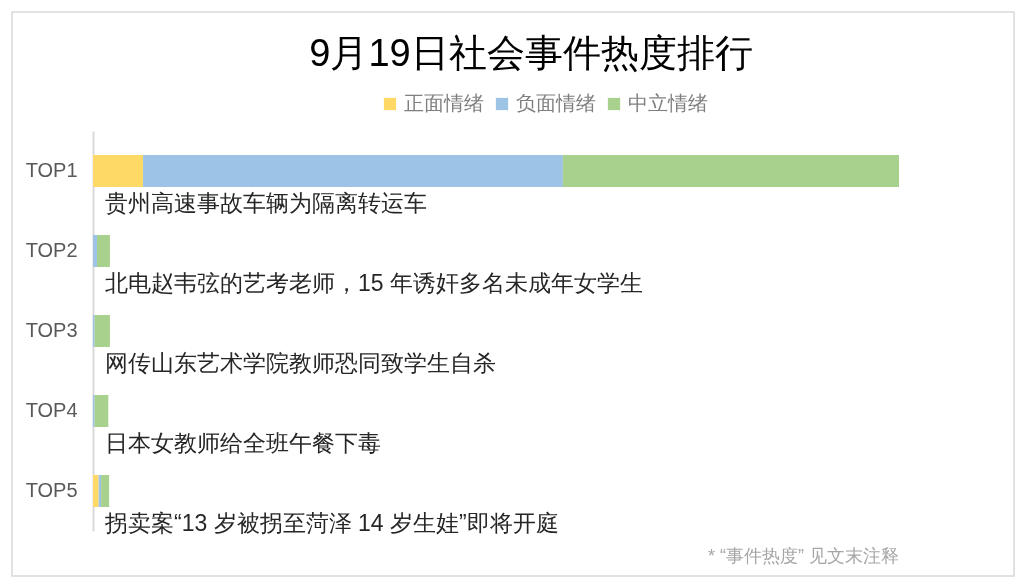 The width and height of the screenshot is (1026, 588). What do you see at coordinates (300, 363) in the screenshot?
I see `annotation: 网传山东艺术学院教师恐同致学生自杀` at bounding box center [300, 363].